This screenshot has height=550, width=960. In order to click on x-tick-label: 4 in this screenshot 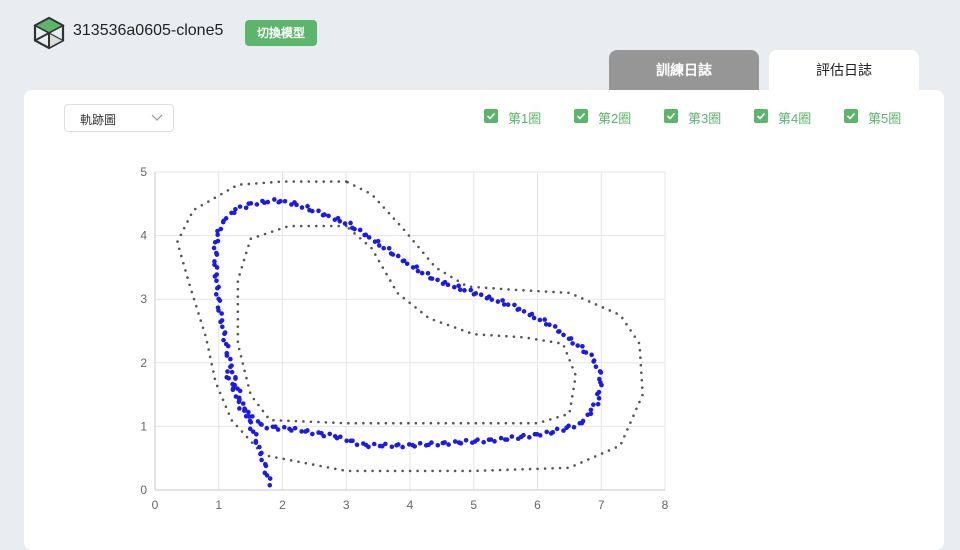, I will do `click(410, 505)`.